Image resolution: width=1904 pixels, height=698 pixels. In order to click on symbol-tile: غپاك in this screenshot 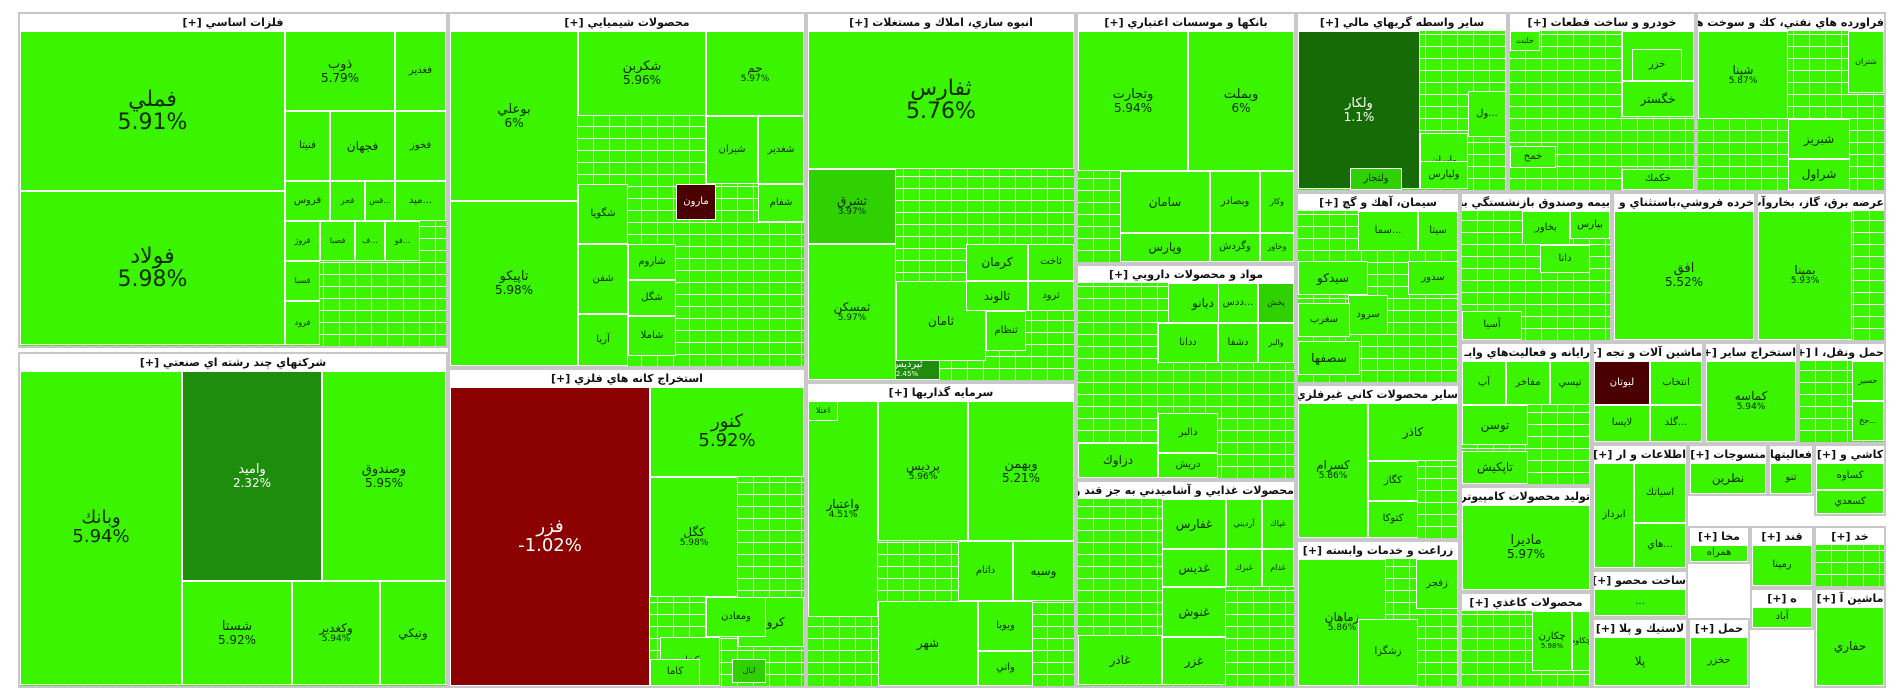, I will do `click(1278, 524)`.